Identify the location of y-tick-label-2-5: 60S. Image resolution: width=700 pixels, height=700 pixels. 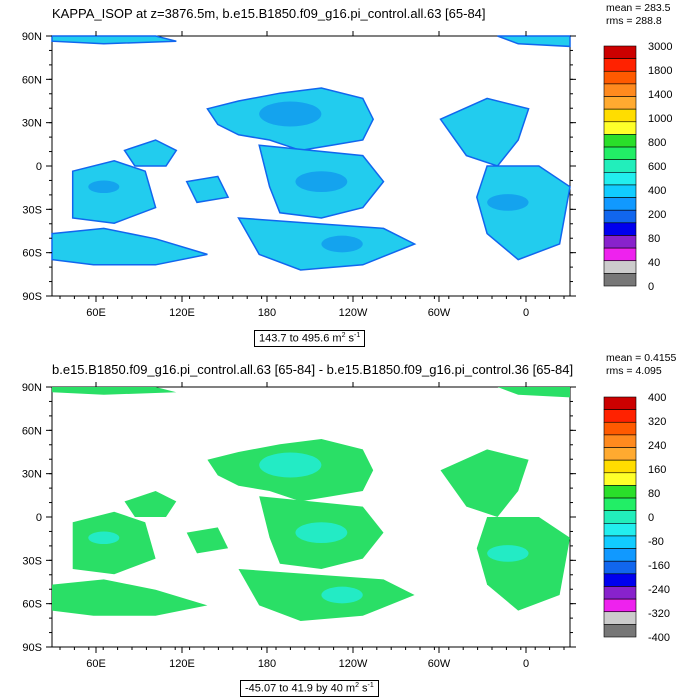
(32, 605).